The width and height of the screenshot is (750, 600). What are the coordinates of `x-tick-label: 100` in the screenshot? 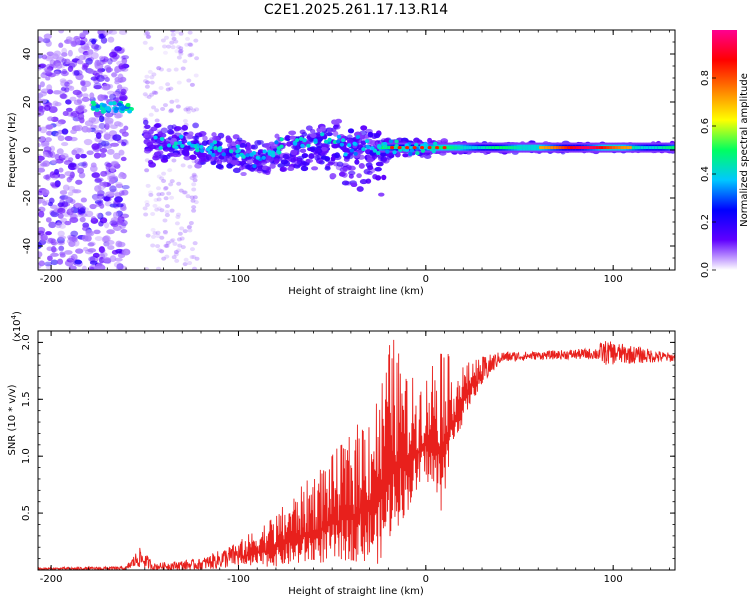 It's located at (613, 279).